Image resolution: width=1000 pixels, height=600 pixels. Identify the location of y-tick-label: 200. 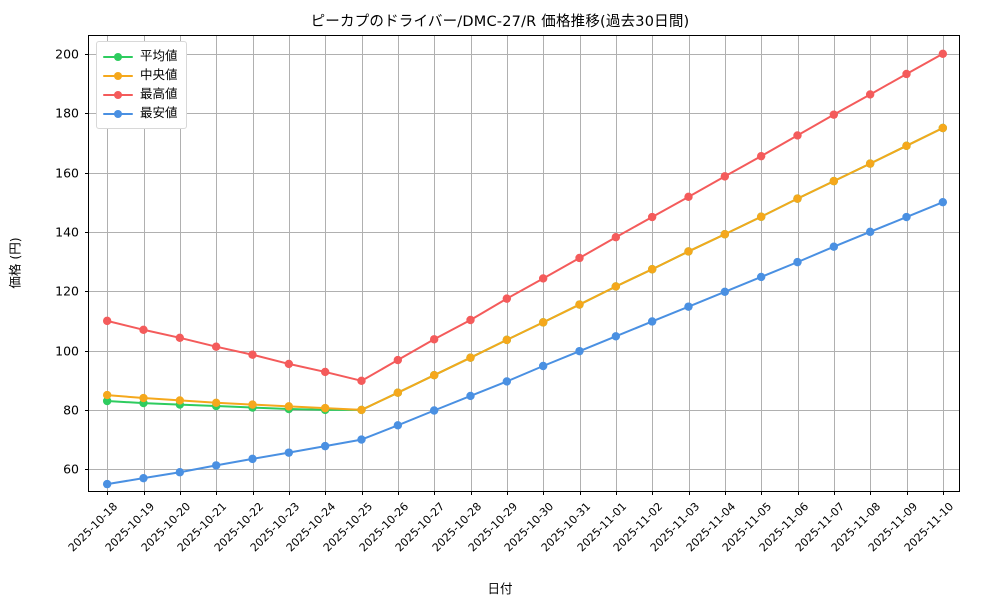
(67, 54).